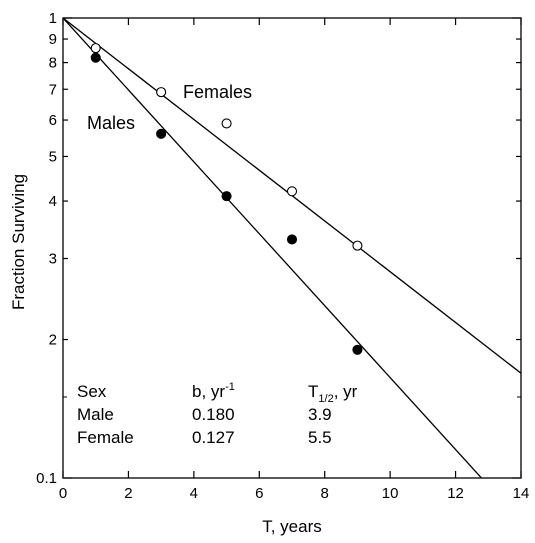 The image size is (535, 543). Describe the element at coordinates (63, 493) in the screenshot. I see `x-tick-label: 0` at that location.